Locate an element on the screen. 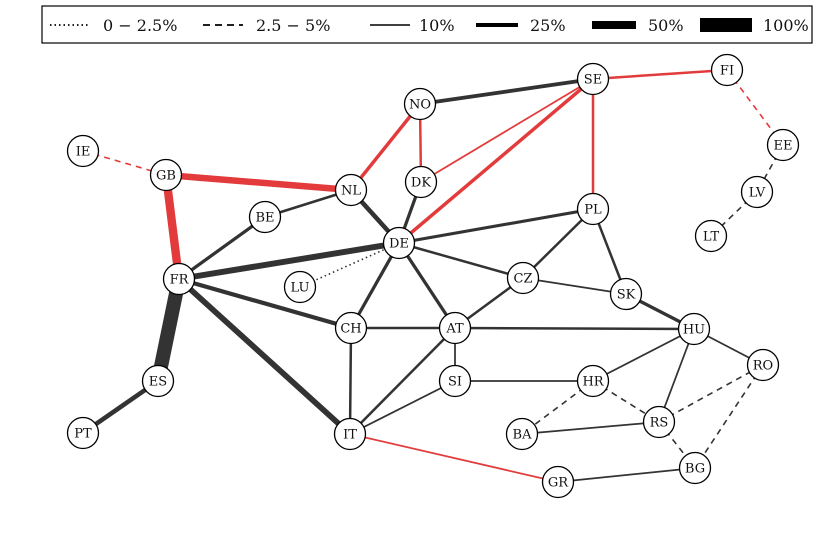  node-label: BE is located at coordinates (264, 218).